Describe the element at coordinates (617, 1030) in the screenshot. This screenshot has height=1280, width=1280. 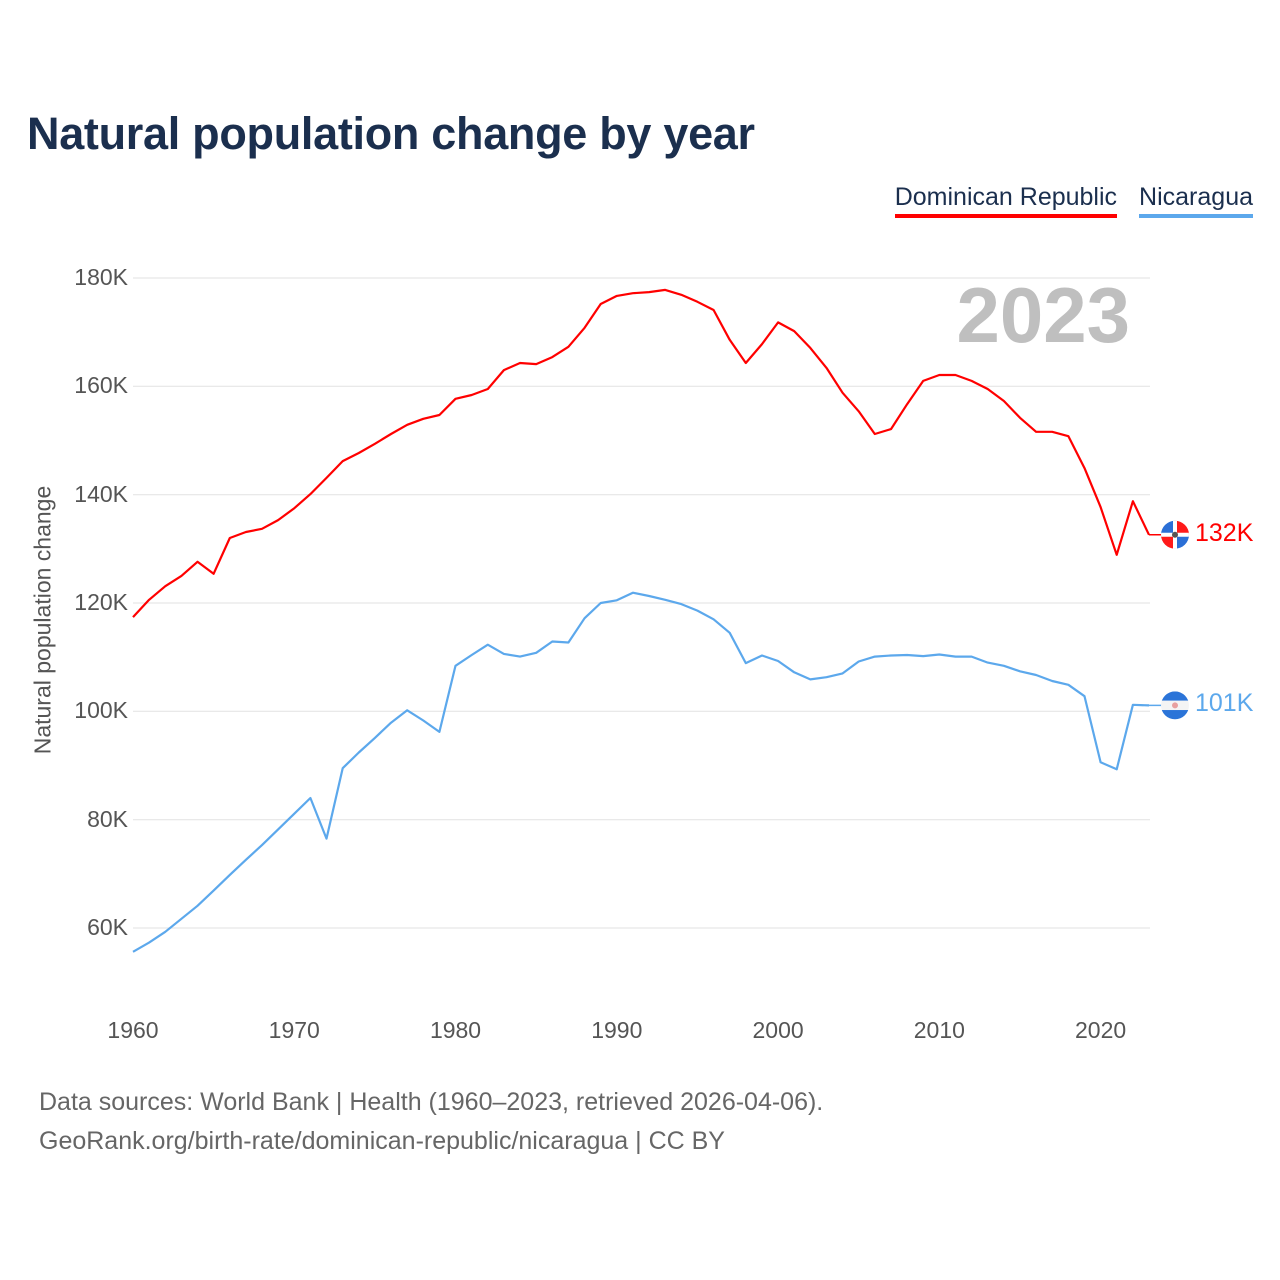
I see `x-tick-label: 1990` at that location.